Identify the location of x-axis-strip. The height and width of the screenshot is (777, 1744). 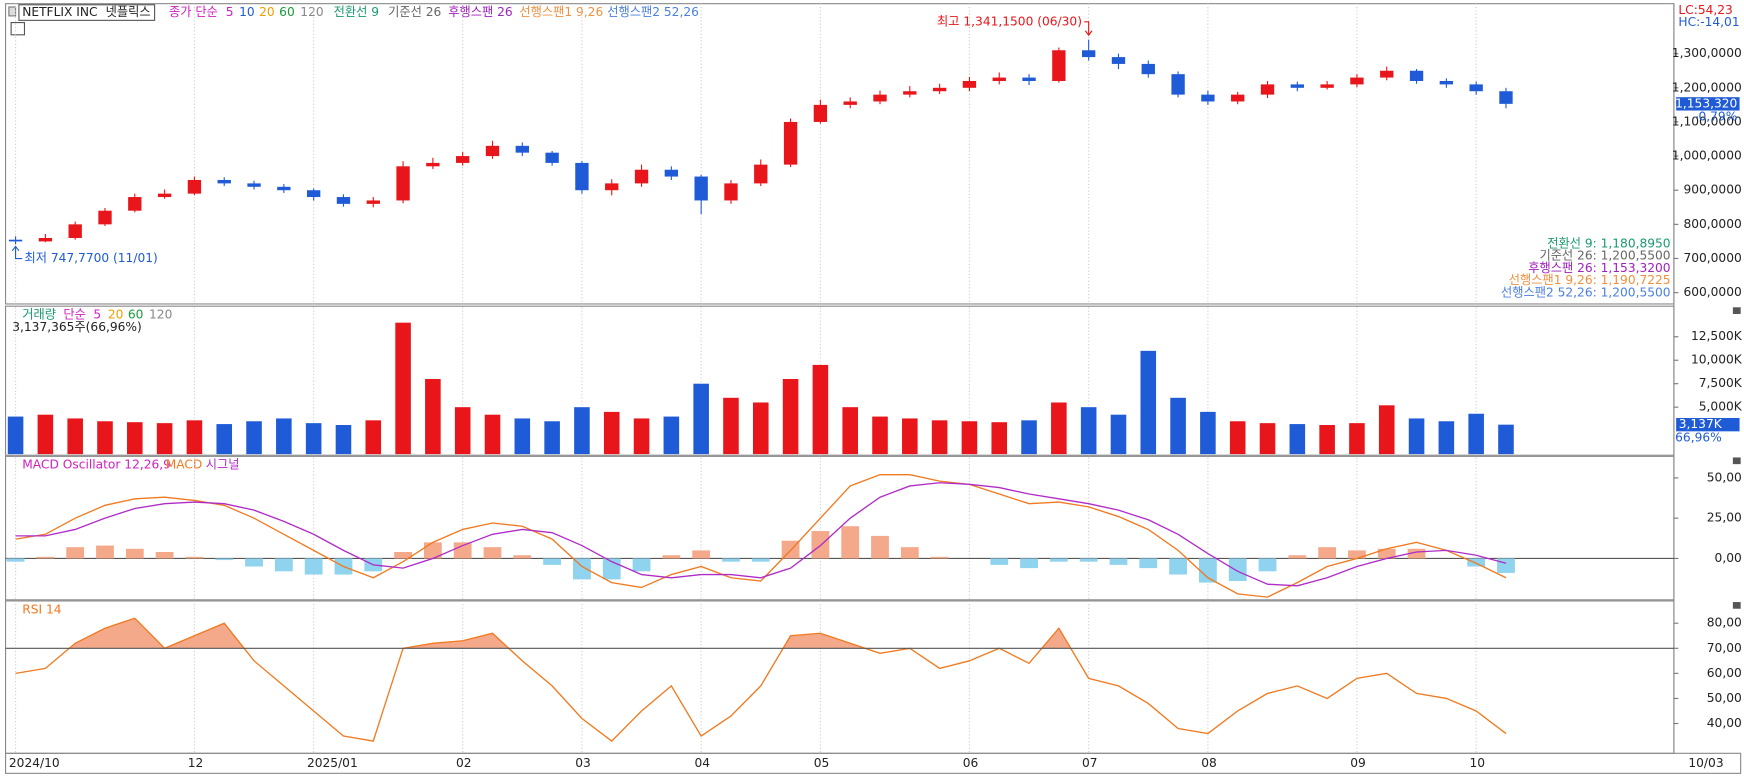
(873, 763).